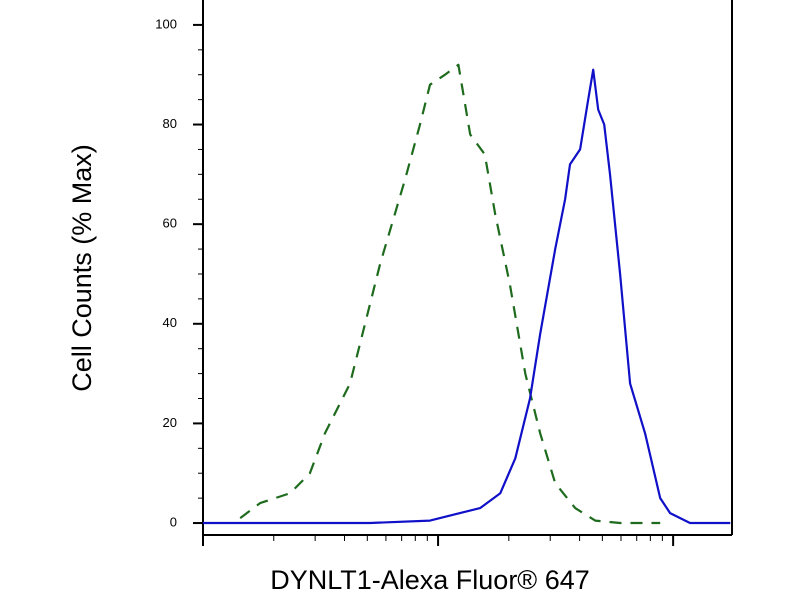 This screenshot has height=600, width=800. I want to click on y-tick-label: 80, so click(170, 123).